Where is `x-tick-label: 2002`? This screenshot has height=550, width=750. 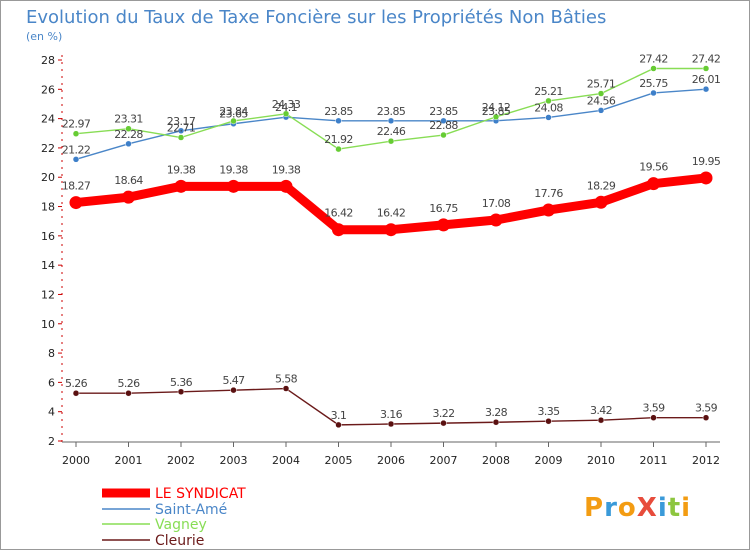 x-tick-label: 2002 is located at coordinates (181, 460).